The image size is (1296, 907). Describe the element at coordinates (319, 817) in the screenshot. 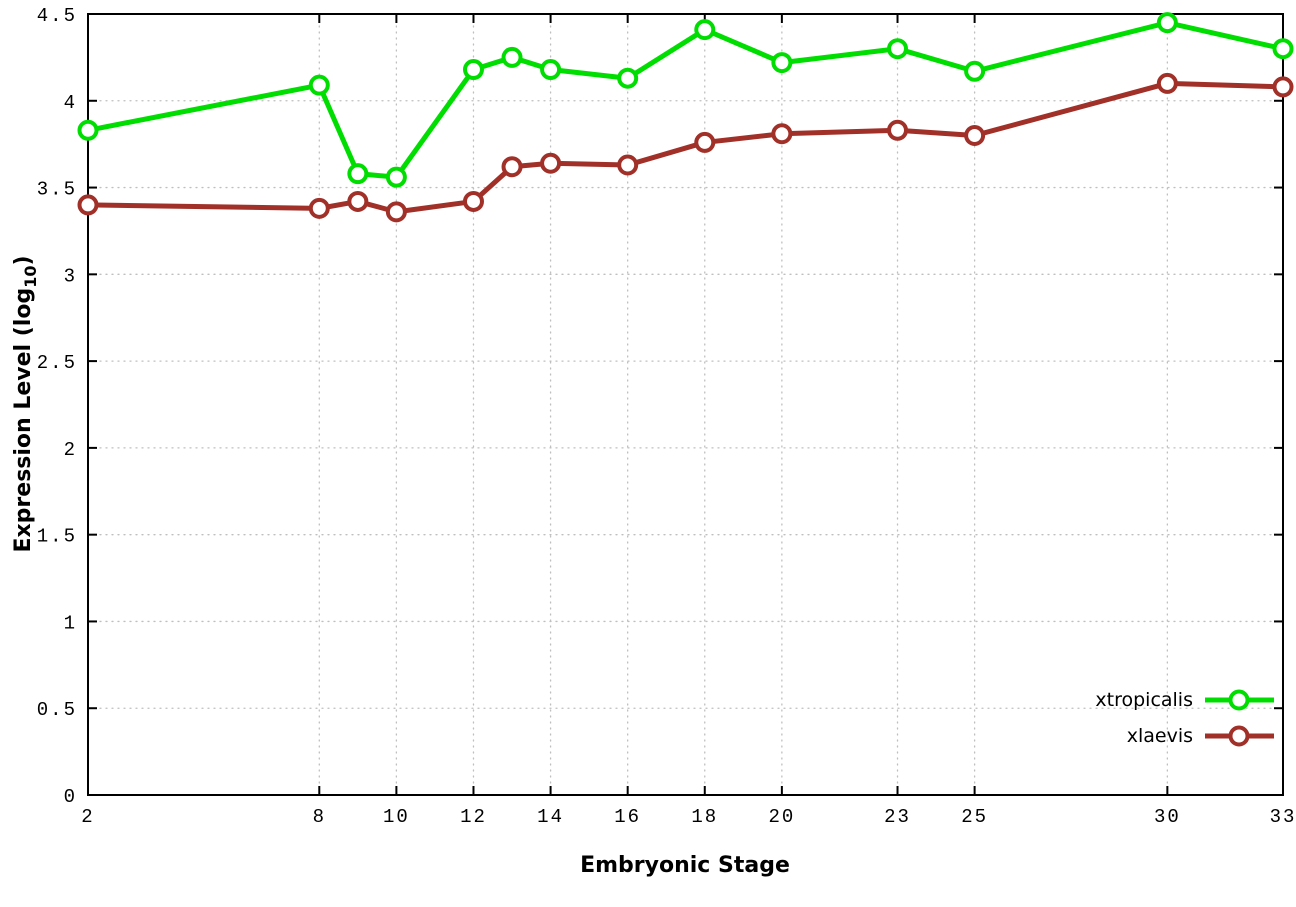

I see `tick-label-x: 8` at that location.